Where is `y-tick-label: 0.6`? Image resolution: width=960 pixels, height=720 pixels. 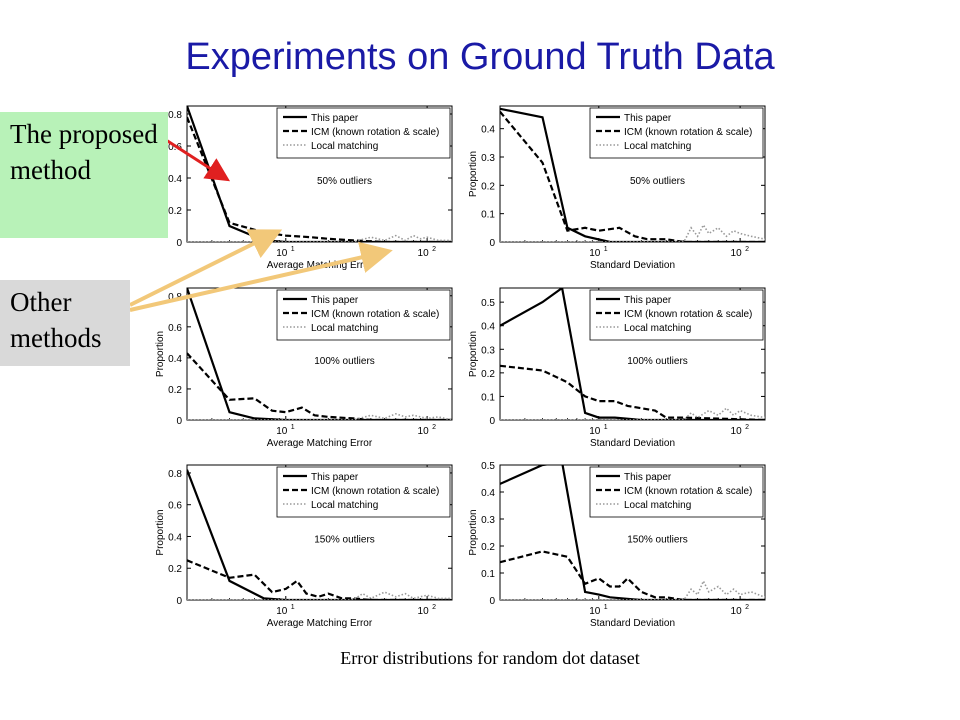
y-tick-label: 0.6 is located at coordinates (175, 506).